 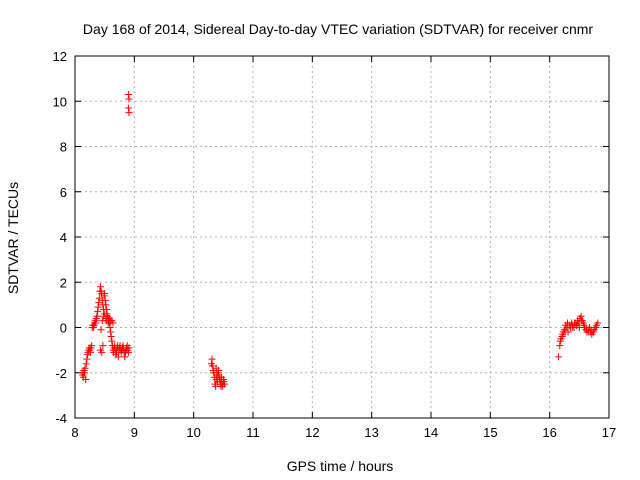 What do you see at coordinates (63, 147) in the screenshot?
I see `y-tick-label: 8` at bounding box center [63, 147].